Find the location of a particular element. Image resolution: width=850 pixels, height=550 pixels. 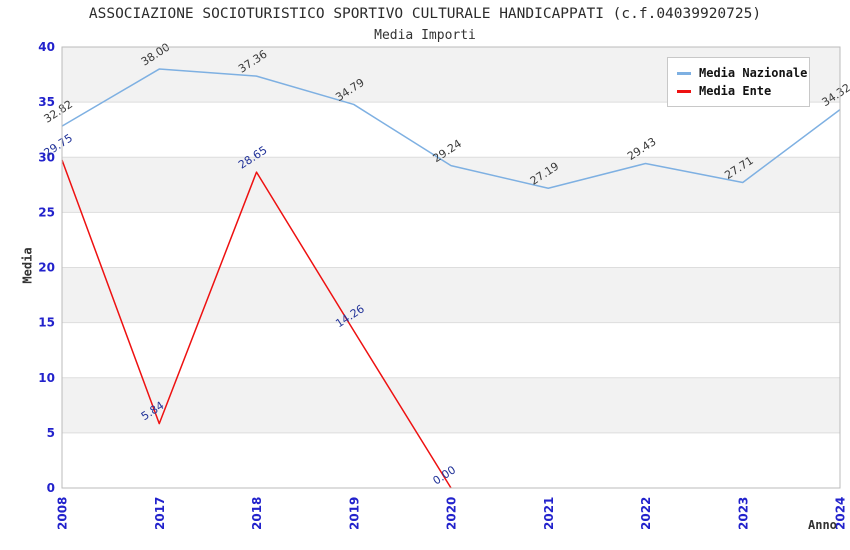

y-tick-label: 5 is located at coordinates (51, 433).